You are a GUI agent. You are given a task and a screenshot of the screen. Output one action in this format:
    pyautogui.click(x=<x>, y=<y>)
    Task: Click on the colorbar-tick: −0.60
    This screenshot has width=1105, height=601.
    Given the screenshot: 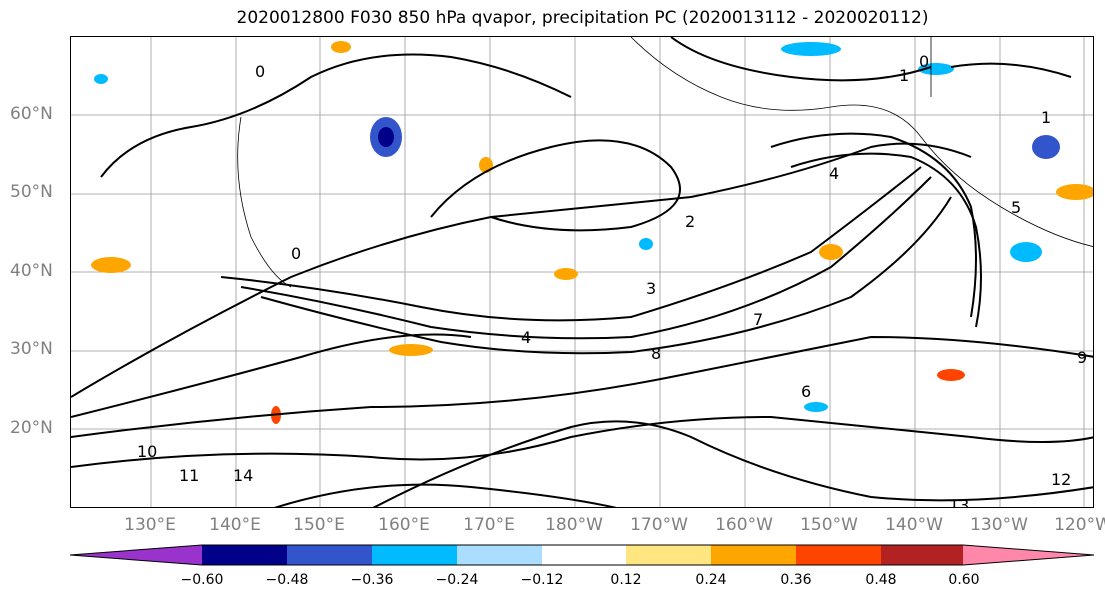 What is the action you would take?
    pyautogui.click(x=202, y=580)
    